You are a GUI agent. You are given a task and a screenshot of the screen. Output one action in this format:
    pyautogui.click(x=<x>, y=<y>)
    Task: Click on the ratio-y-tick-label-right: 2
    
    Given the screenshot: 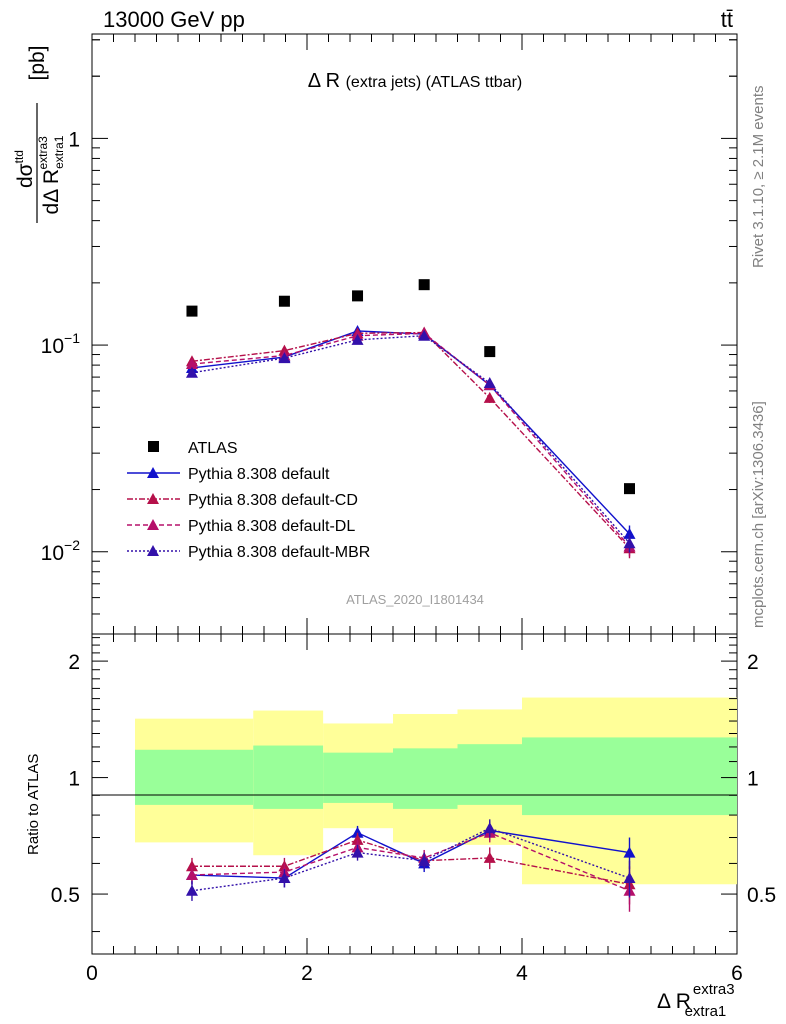 What is the action you would take?
    pyautogui.click(x=753, y=662)
    